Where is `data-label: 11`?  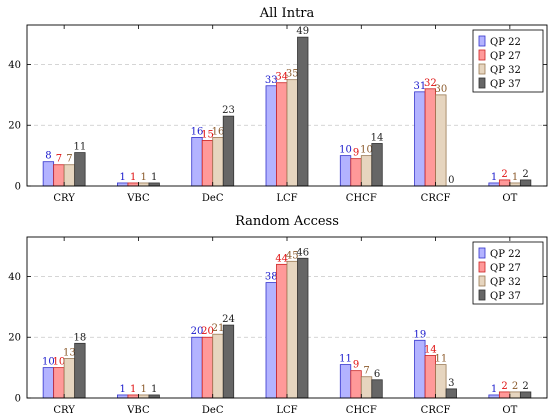
data-label: 11 is located at coordinates (440, 359).